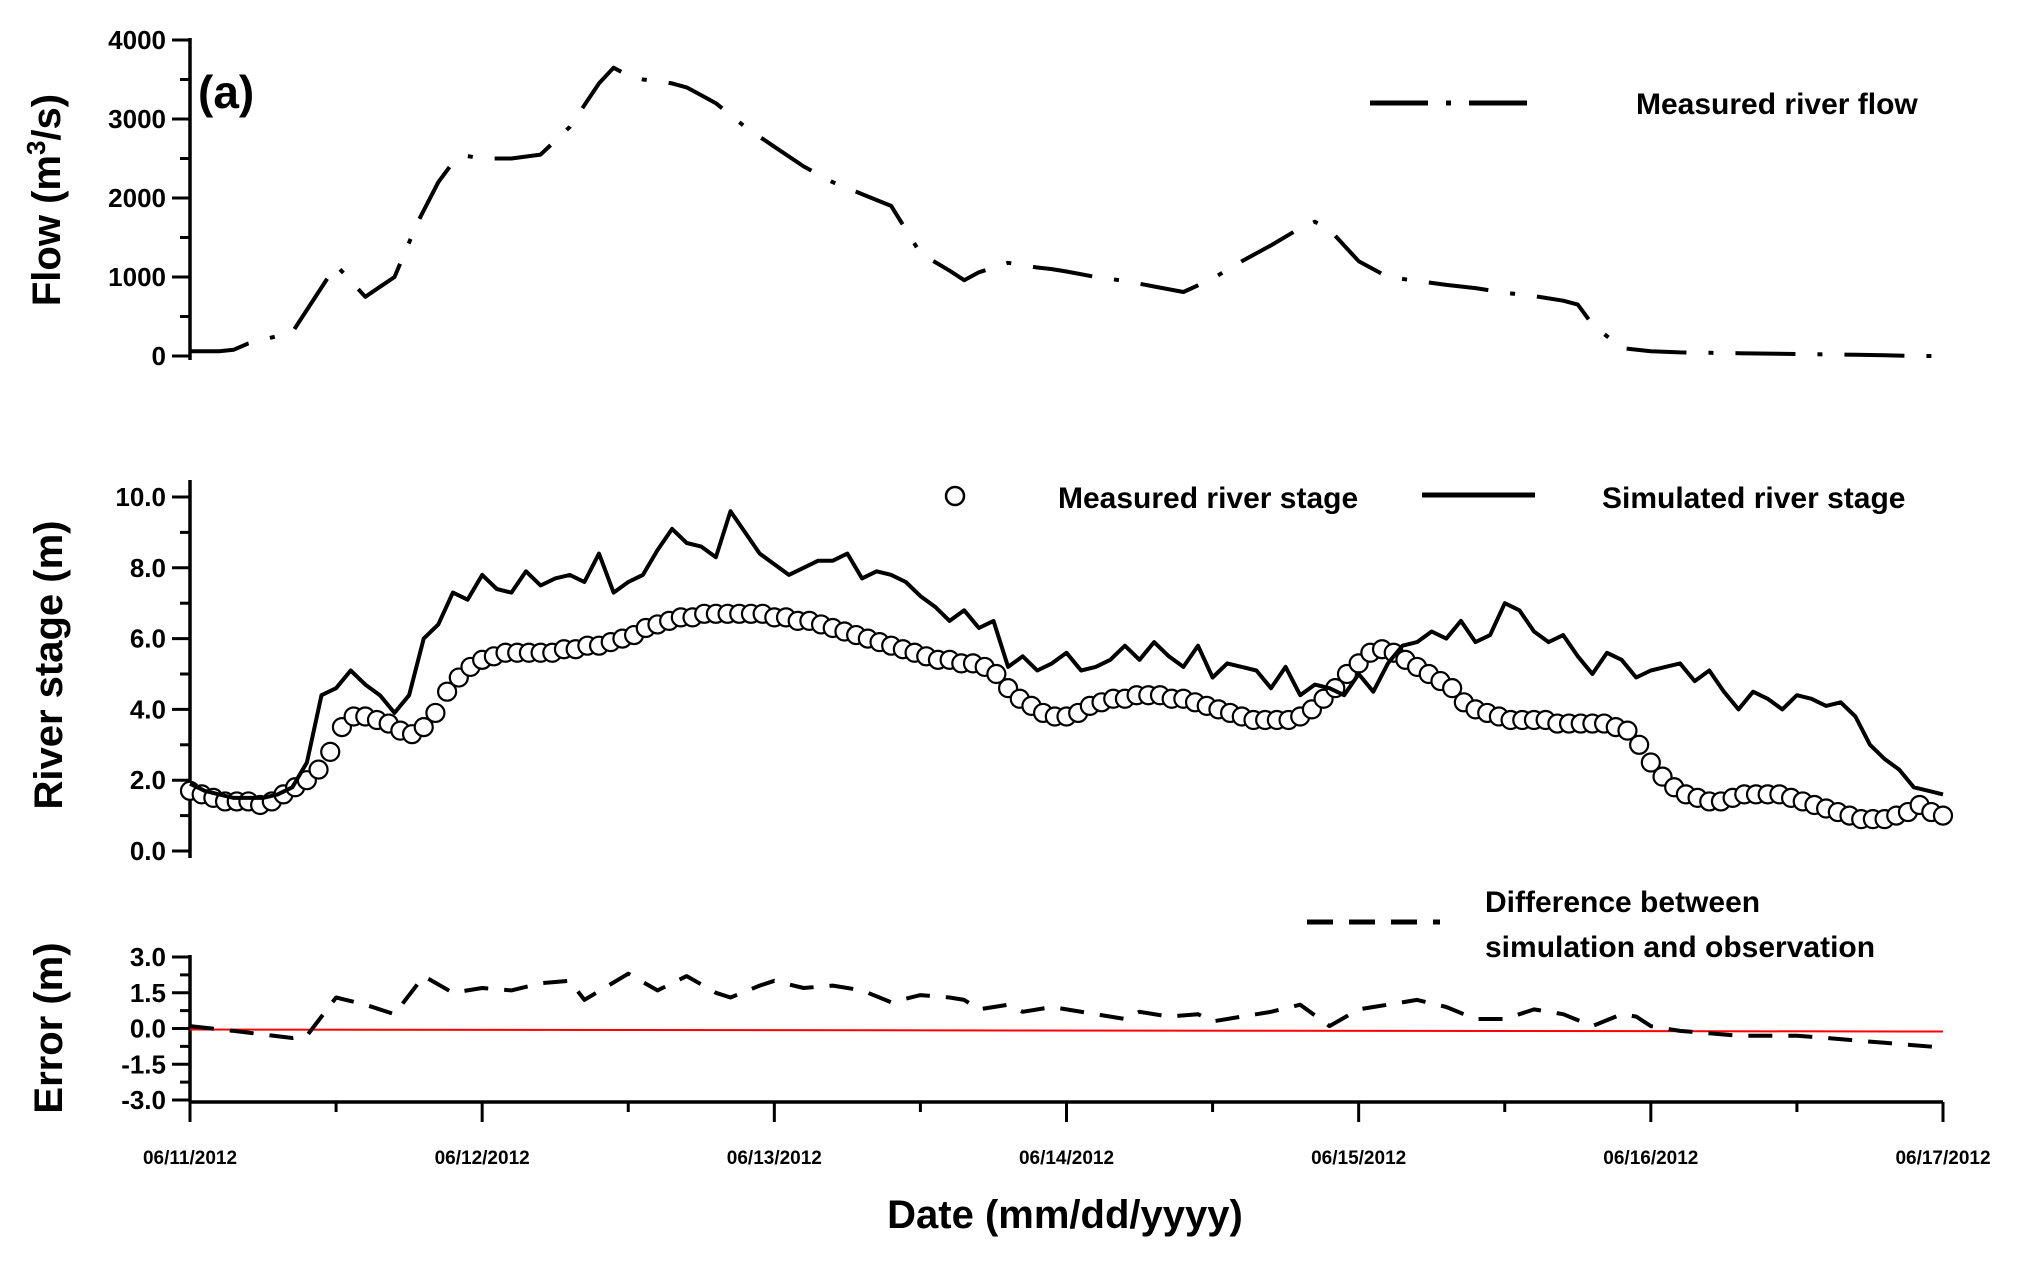 Image resolution: width=2022 pixels, height=1277 pixels. Describe the element at coordinates (137, 198) in the screenshot. I see `flow-y-tick-label: 2000` at that location.